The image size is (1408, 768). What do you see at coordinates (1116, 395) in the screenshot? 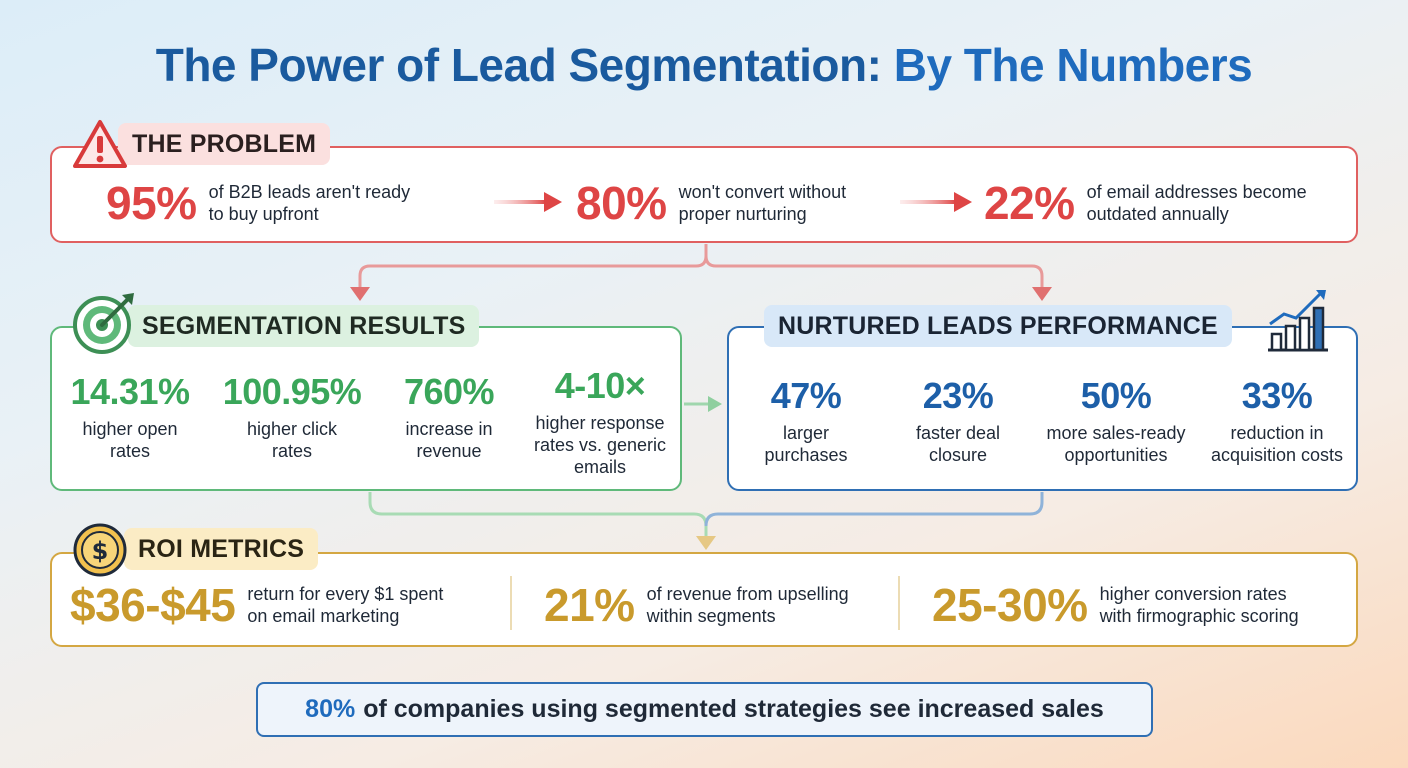
I see `stat-value: 50%` at bounding box center [1116, 395].